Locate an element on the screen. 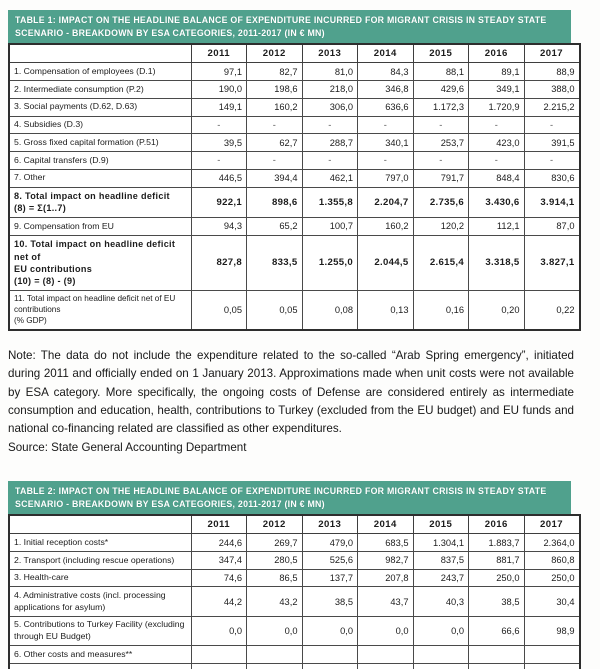  value-cell: 62,7 is located at coordinates (274, 143).